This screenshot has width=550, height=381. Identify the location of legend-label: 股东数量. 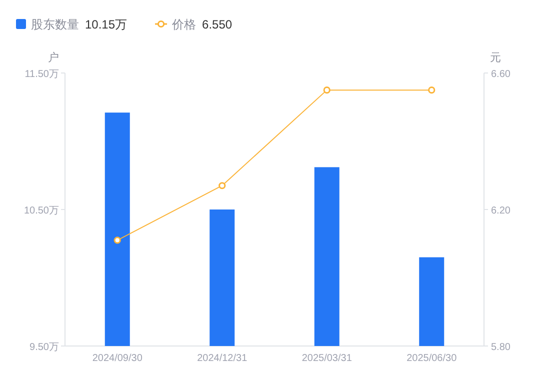
(55, 25).